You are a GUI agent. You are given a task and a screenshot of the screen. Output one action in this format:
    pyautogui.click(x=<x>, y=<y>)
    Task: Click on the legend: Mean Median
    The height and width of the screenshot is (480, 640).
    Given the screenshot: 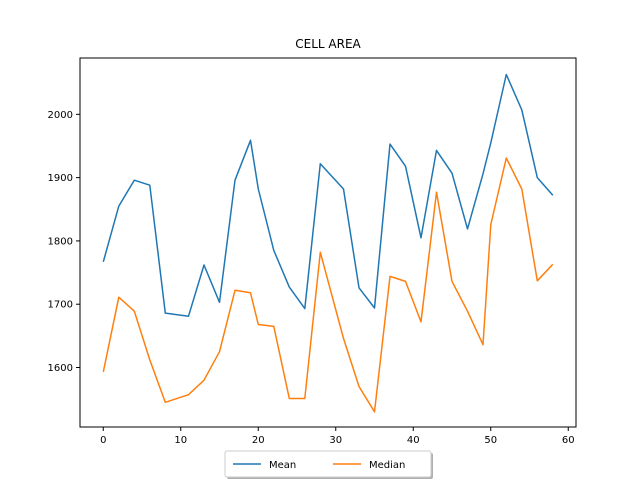 What is the action you would take?
    pyautogui.click(x=328, y=464)
    